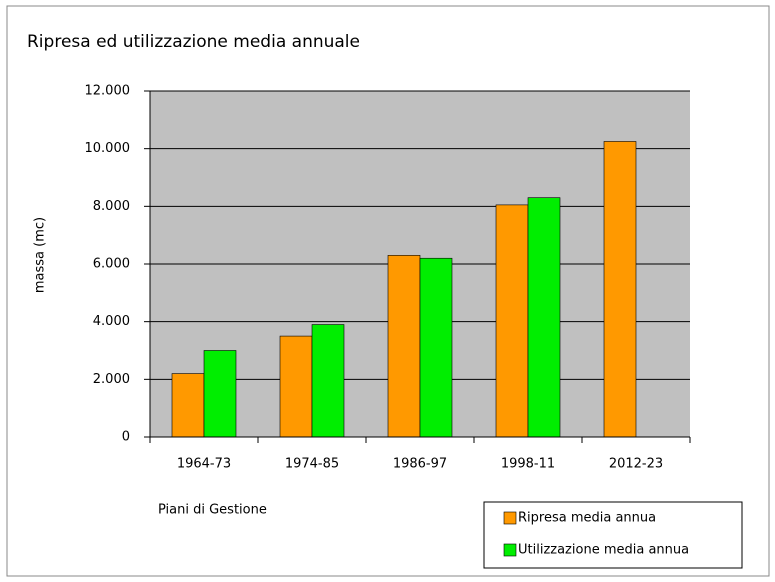 This screenshot has height=582, width=775. What do you see at coordinates (613, 535) in the screenshot?
I see `legend-box` at bounding box center [613, 535].